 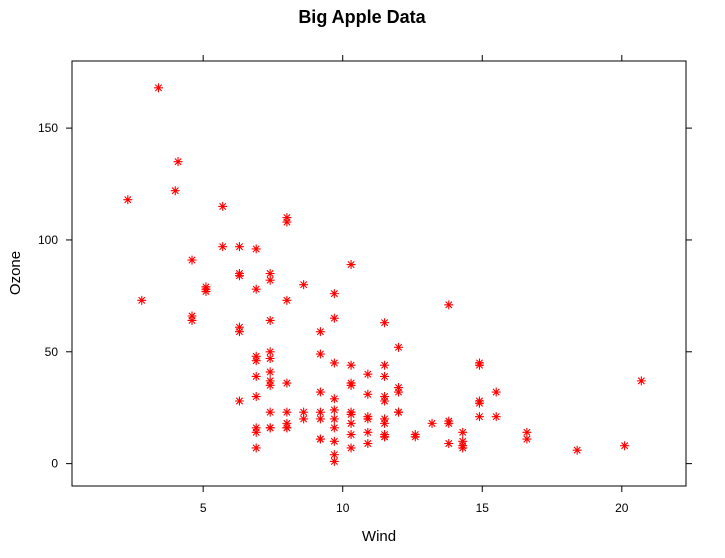 What do you see at coordinates (48, 128) in the screenshot?
I see `y-tick-label: 150` at bounding box center [48, 128].